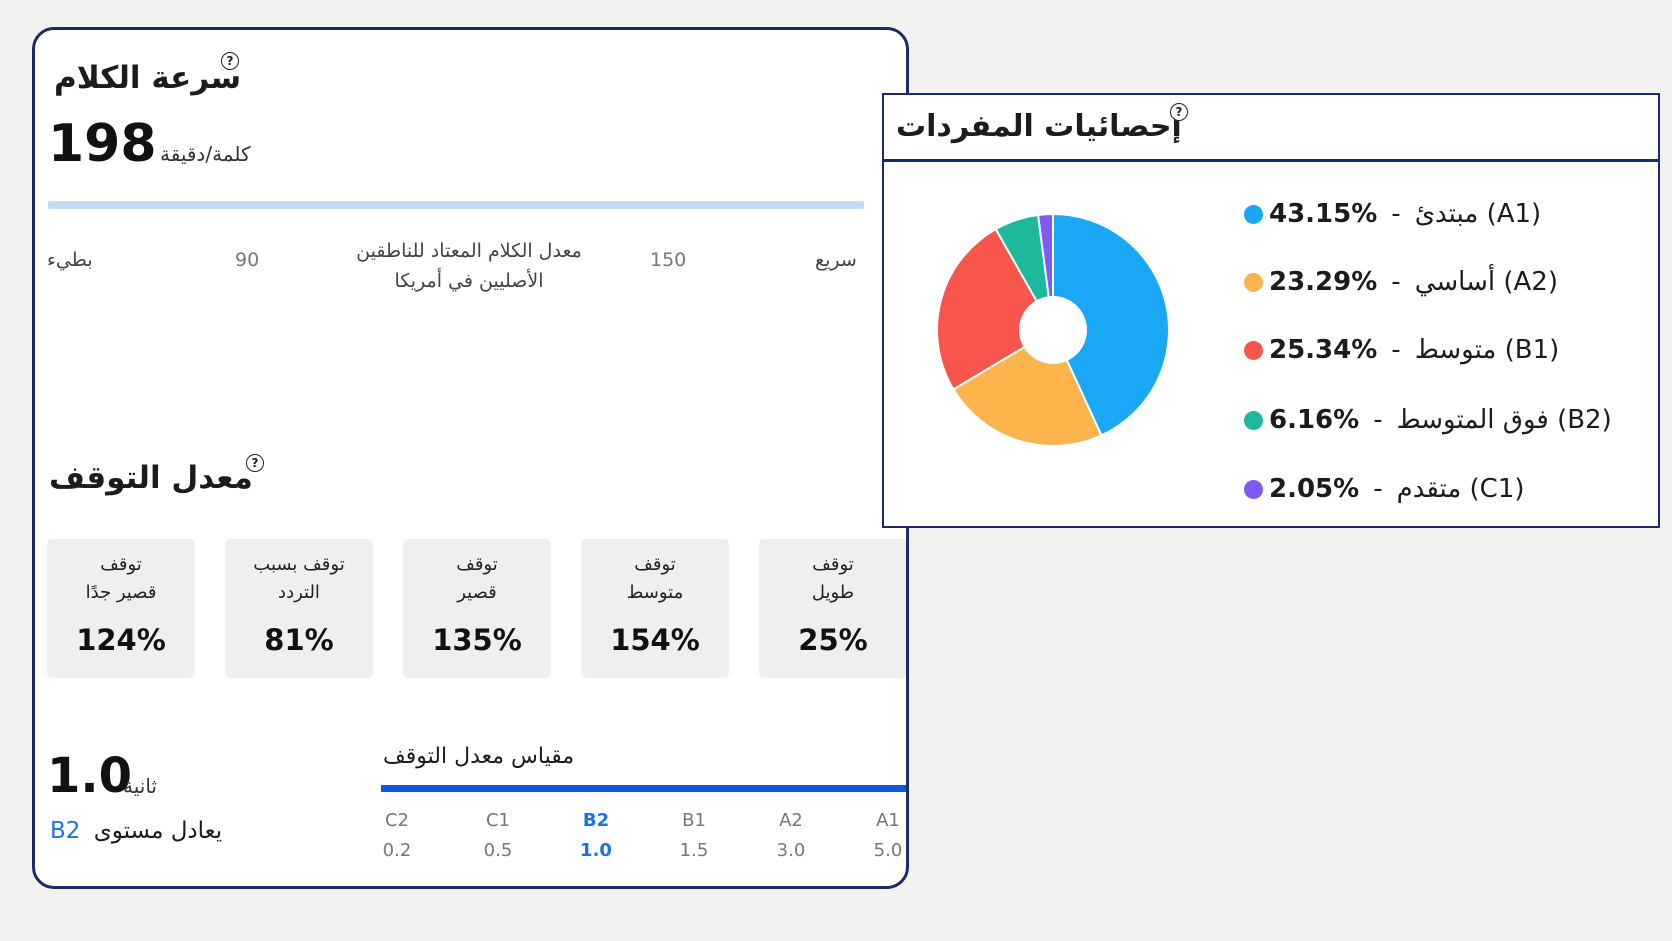  I want to click on pause-box-label: توقف طويل, so click(833, 578).